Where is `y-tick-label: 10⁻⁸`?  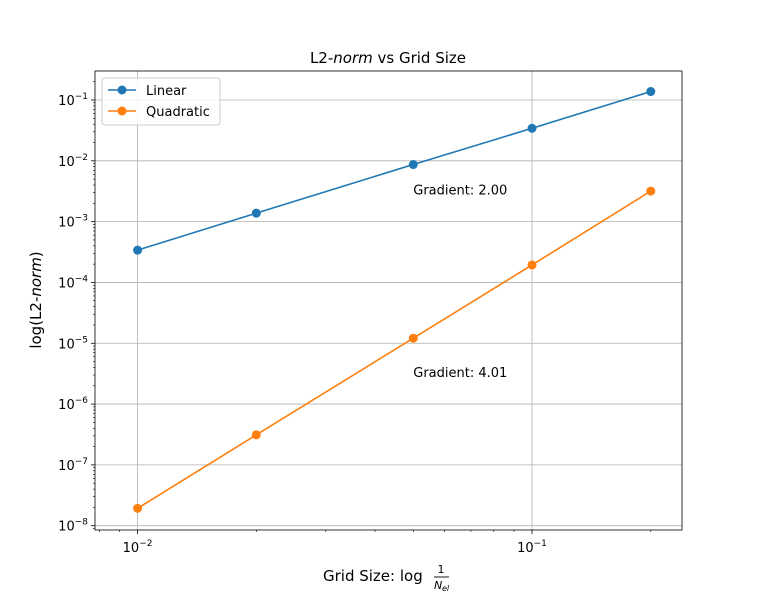
y-tick-label: 10⁻⁸ is located at coordinates (73, 526).